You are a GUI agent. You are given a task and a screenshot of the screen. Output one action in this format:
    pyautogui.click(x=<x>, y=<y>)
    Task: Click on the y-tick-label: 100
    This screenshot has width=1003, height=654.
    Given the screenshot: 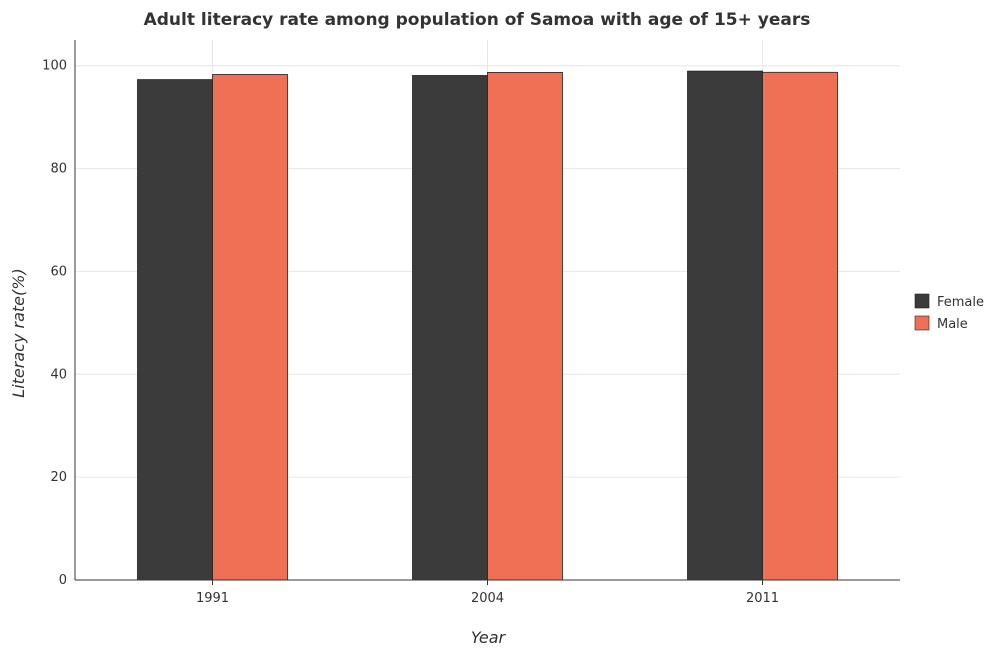 What is the action you would take?
    pyautogui.click(x=54, y=66)
    